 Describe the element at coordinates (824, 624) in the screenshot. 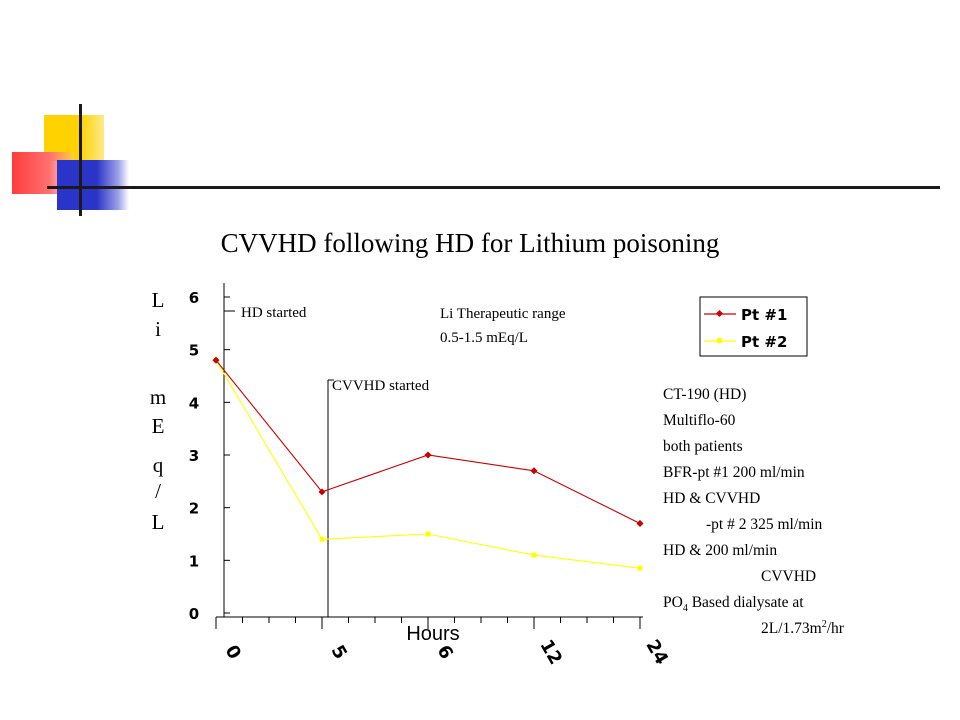

I see `note-rate-superscript: 2` at that location.